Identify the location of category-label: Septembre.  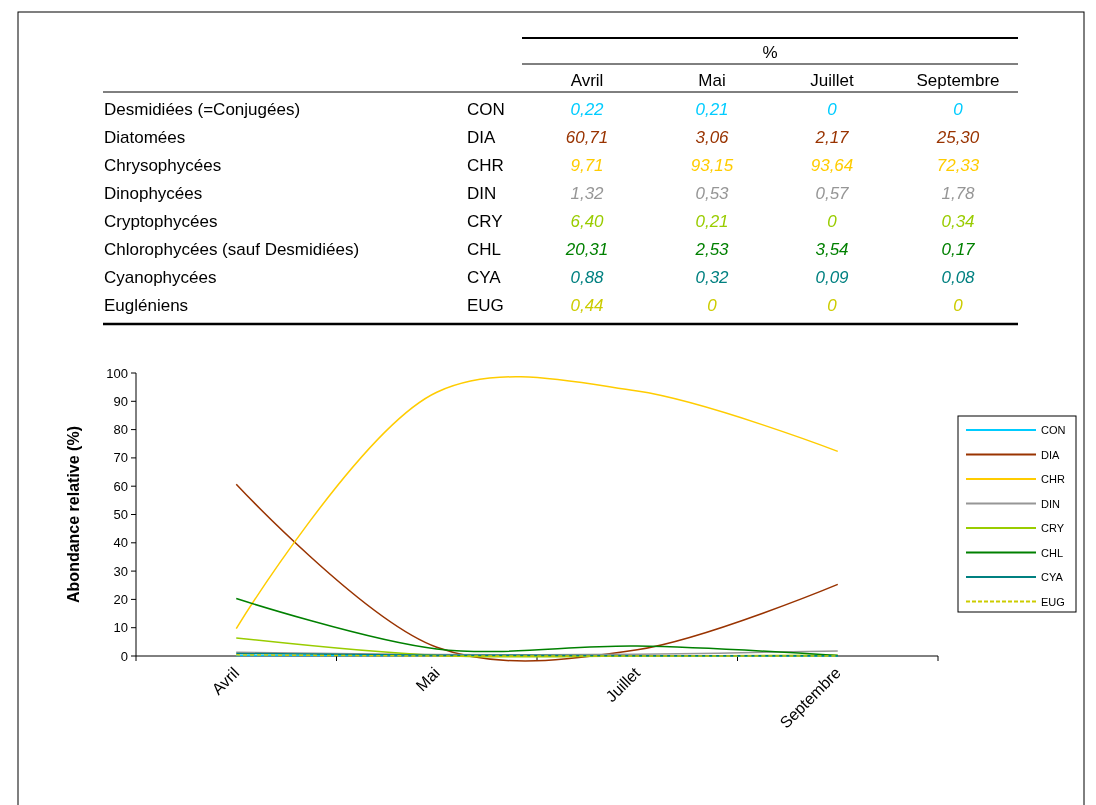
(958, 80).